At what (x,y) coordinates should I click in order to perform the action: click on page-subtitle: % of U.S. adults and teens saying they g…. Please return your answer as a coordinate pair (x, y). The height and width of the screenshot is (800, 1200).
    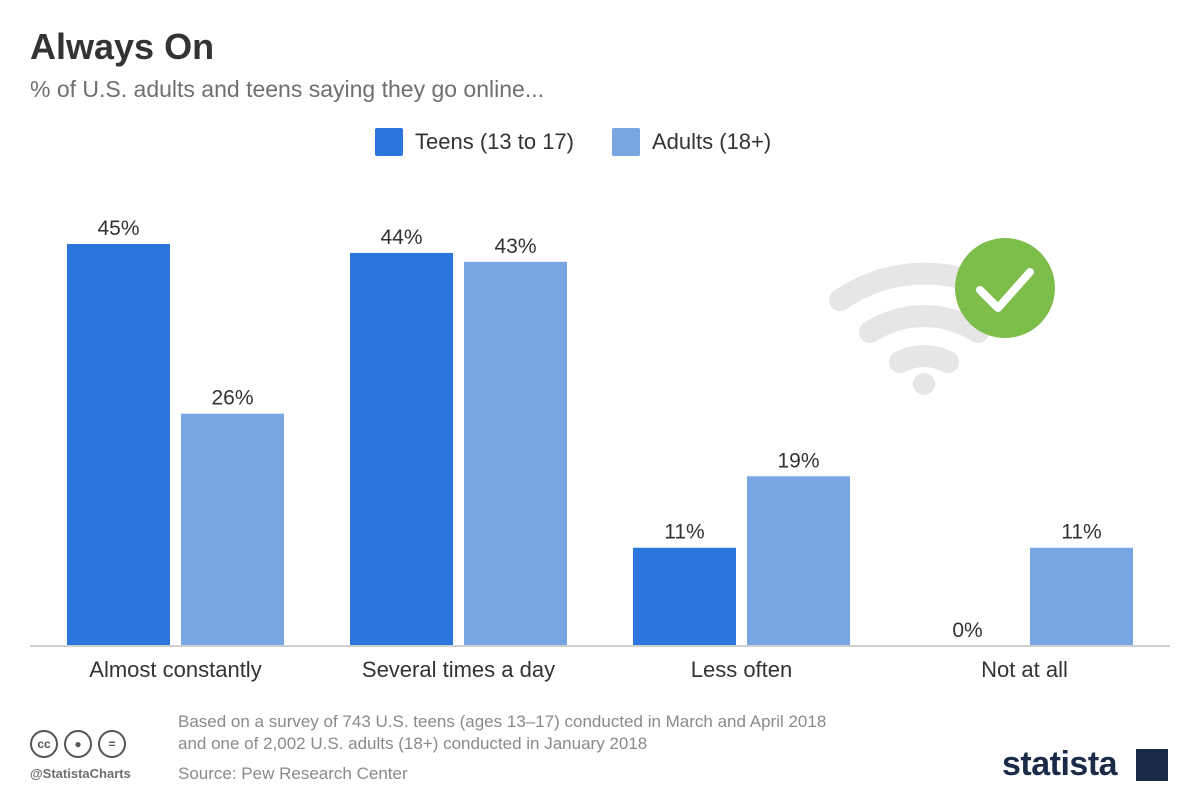
    Looking at the image, I should click on (287, 89).